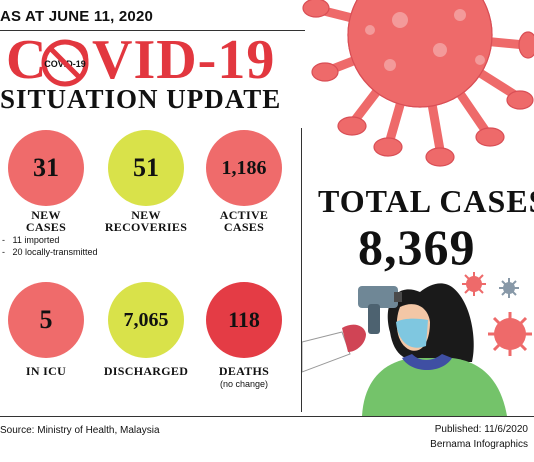  I want to click on new-cases-circle: 31, so click(46, 168).